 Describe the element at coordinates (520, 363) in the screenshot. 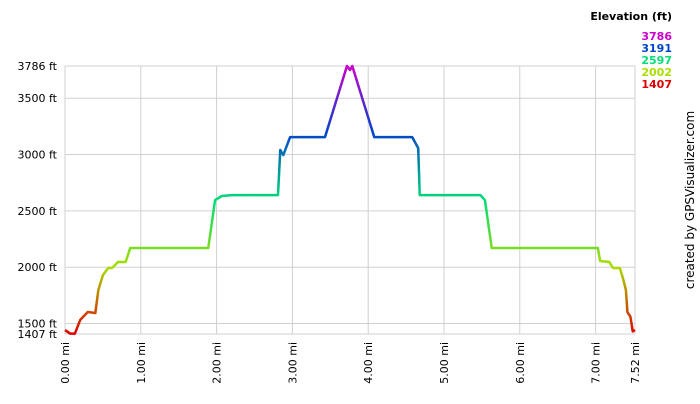

I see `x-tick-label: 6.00 mi` at that location.